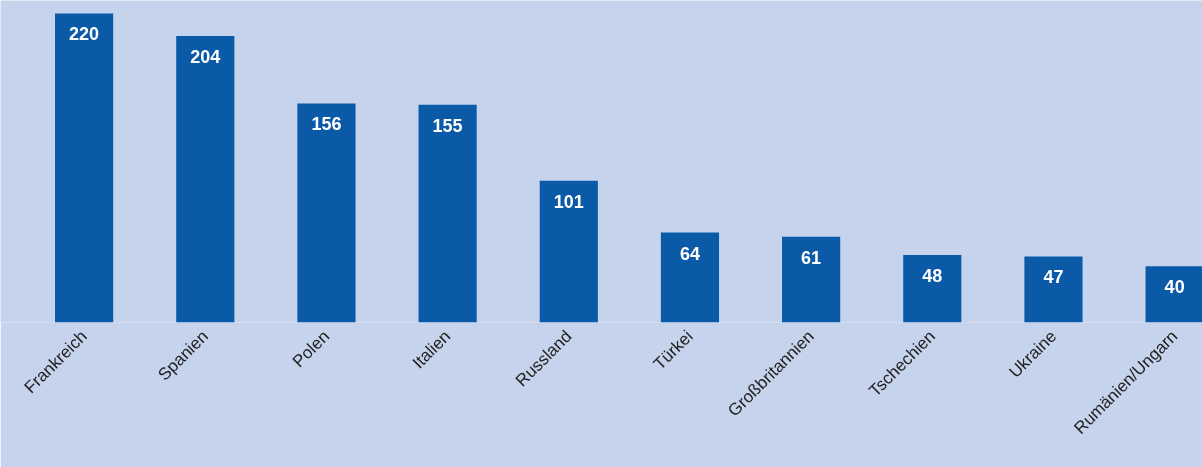  Describe the element at coordinates (568, 201) in the screenshot. I see `data-label: 101` at that location.